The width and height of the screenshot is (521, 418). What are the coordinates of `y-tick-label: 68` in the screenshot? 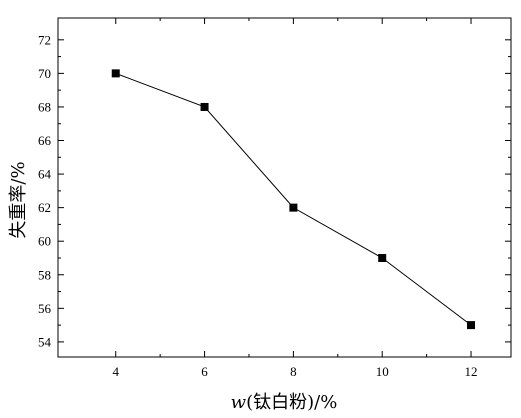 It's located at (44, 106).